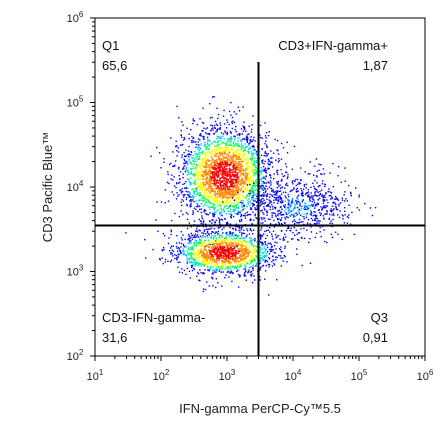  What do you see at coordinates (365, 372) in the screenshot?
I see `x-tick-exponent: 5` at bounding box center [365, 372].